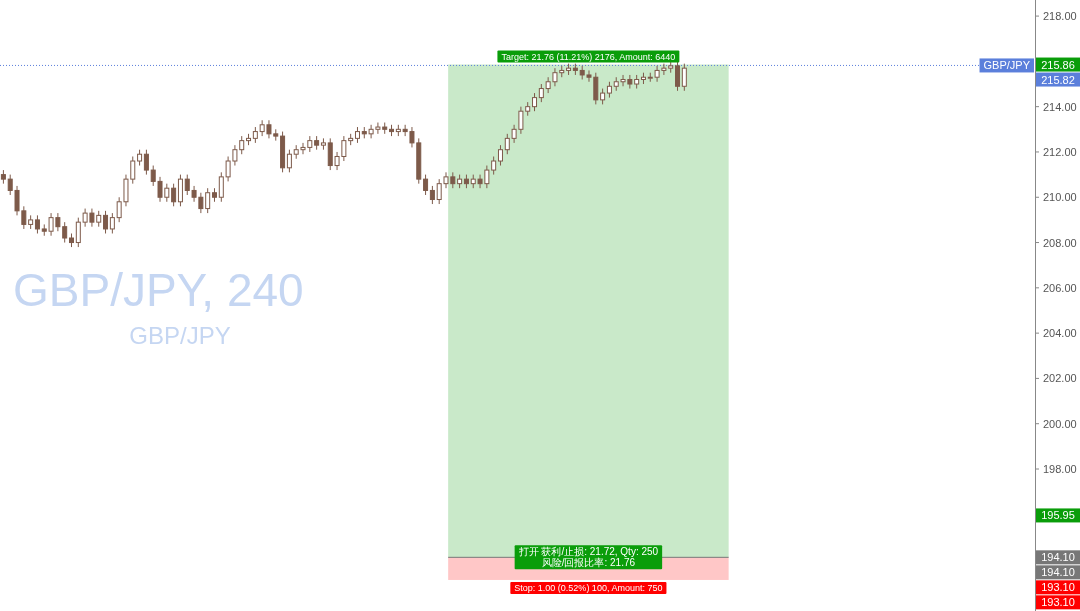 The image size is (1080, 611). I want to click on annotation: 打开 获利/止损: 21.72, Qty: 250 风险/回报比率: 21.76, so click(588, 557).